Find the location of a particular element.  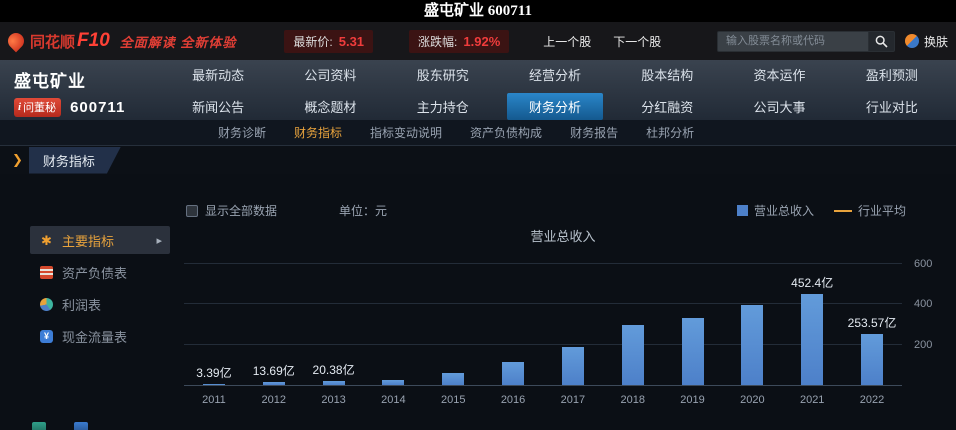

main-nav-row-1: 最新动态 公司资料 股东研究 经营分析 股本结构 资本运作 盈利预测 is located at coordinates (555, 74).